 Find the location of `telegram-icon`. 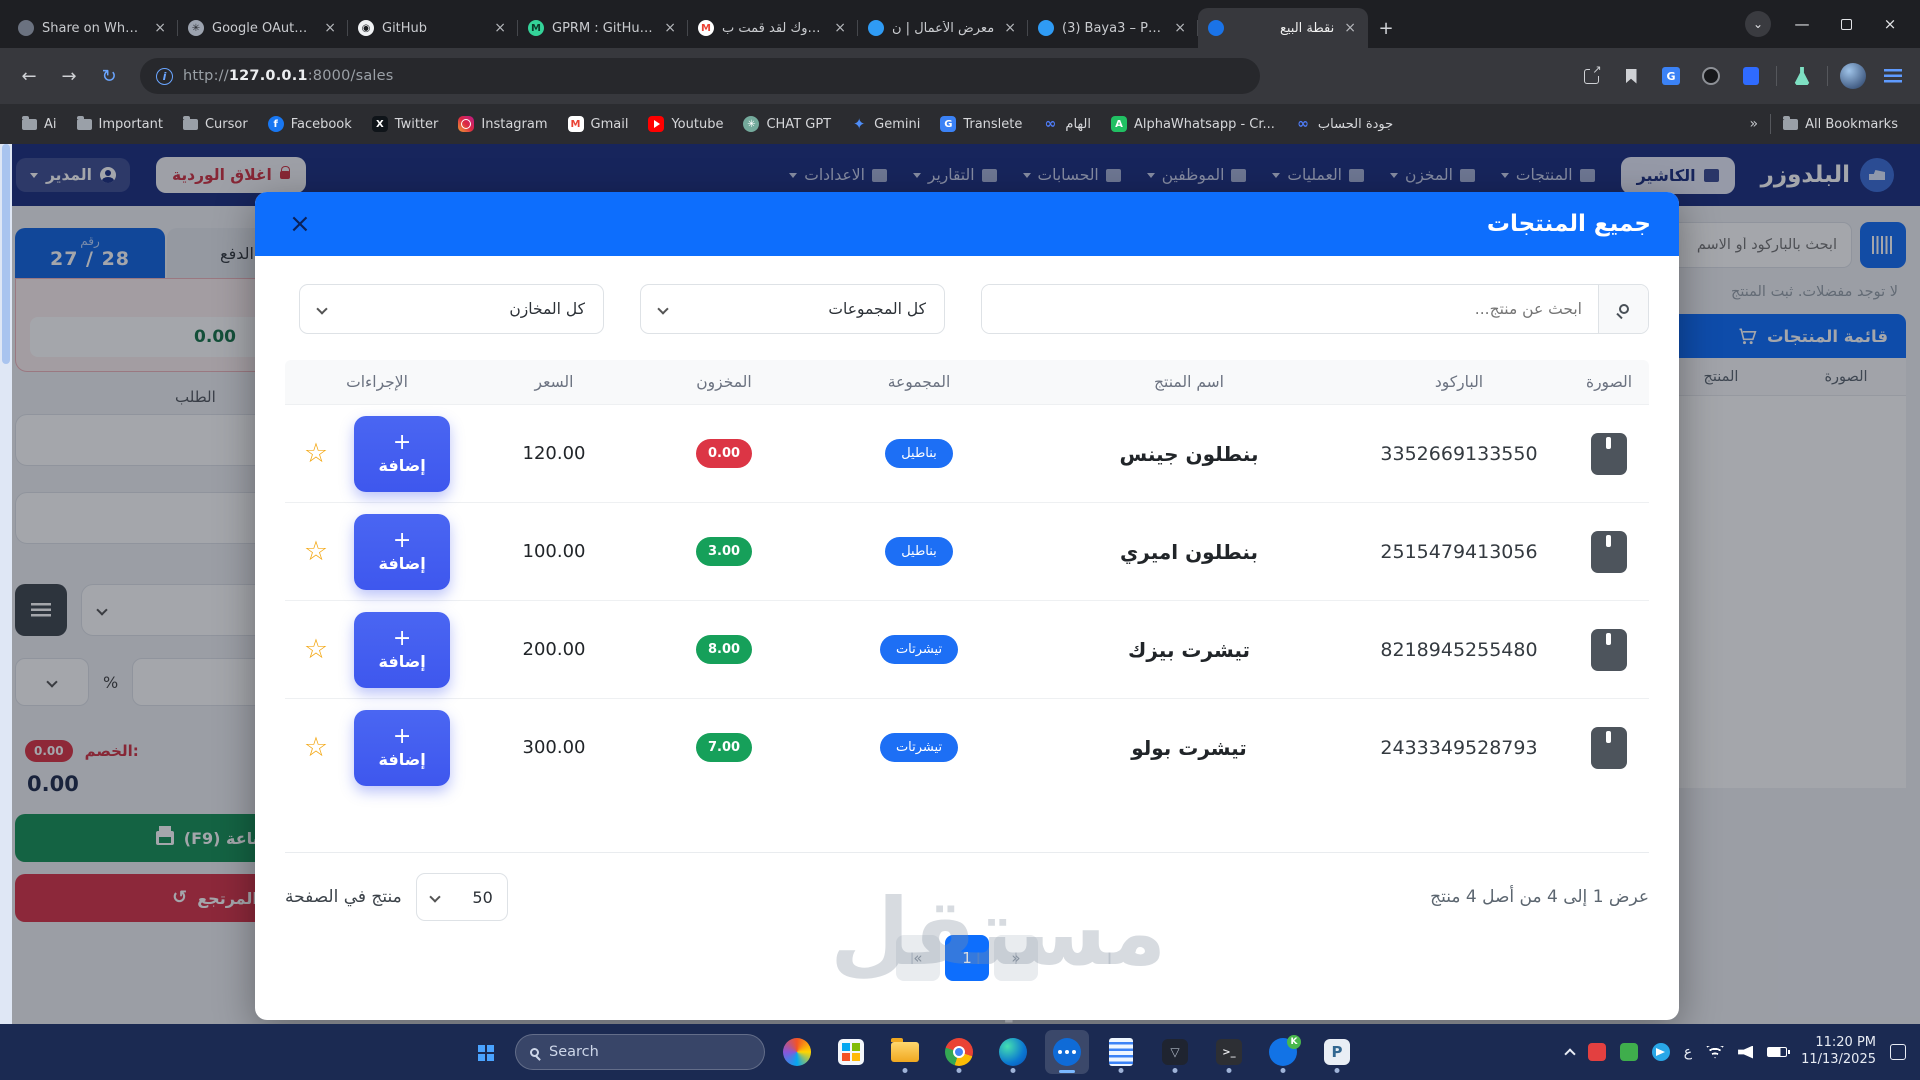

telegram-icon is located at coordinates (1660, 1052).